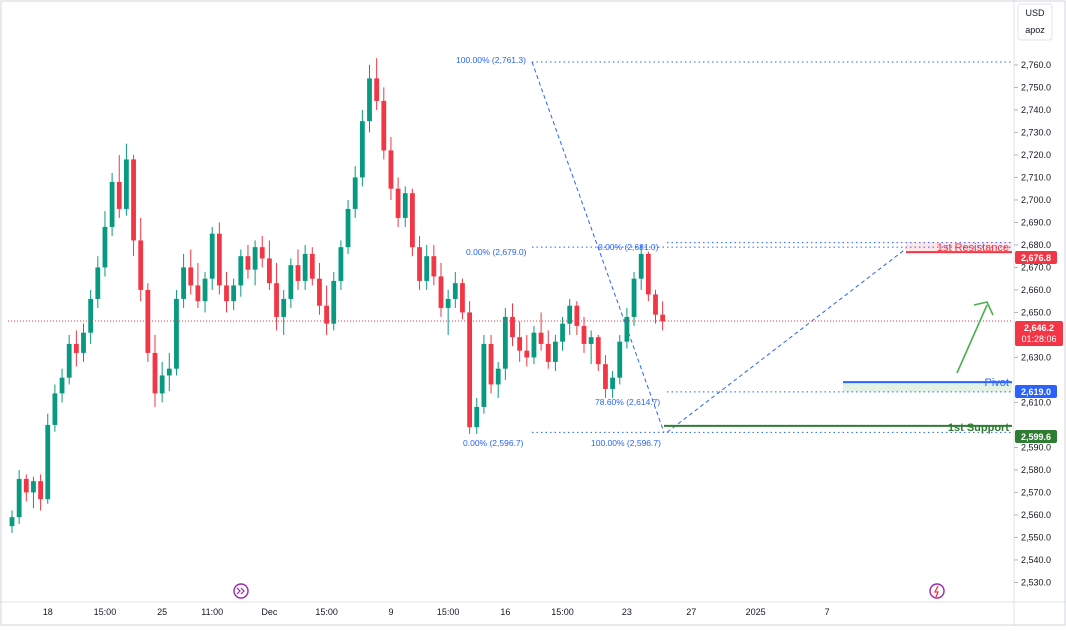 This screenshot has width=1066, height=631. What do you see at coordinates (937, 591) in the screenshot?
I see `alert-lightning-icon` at bounding box center [937, 591].